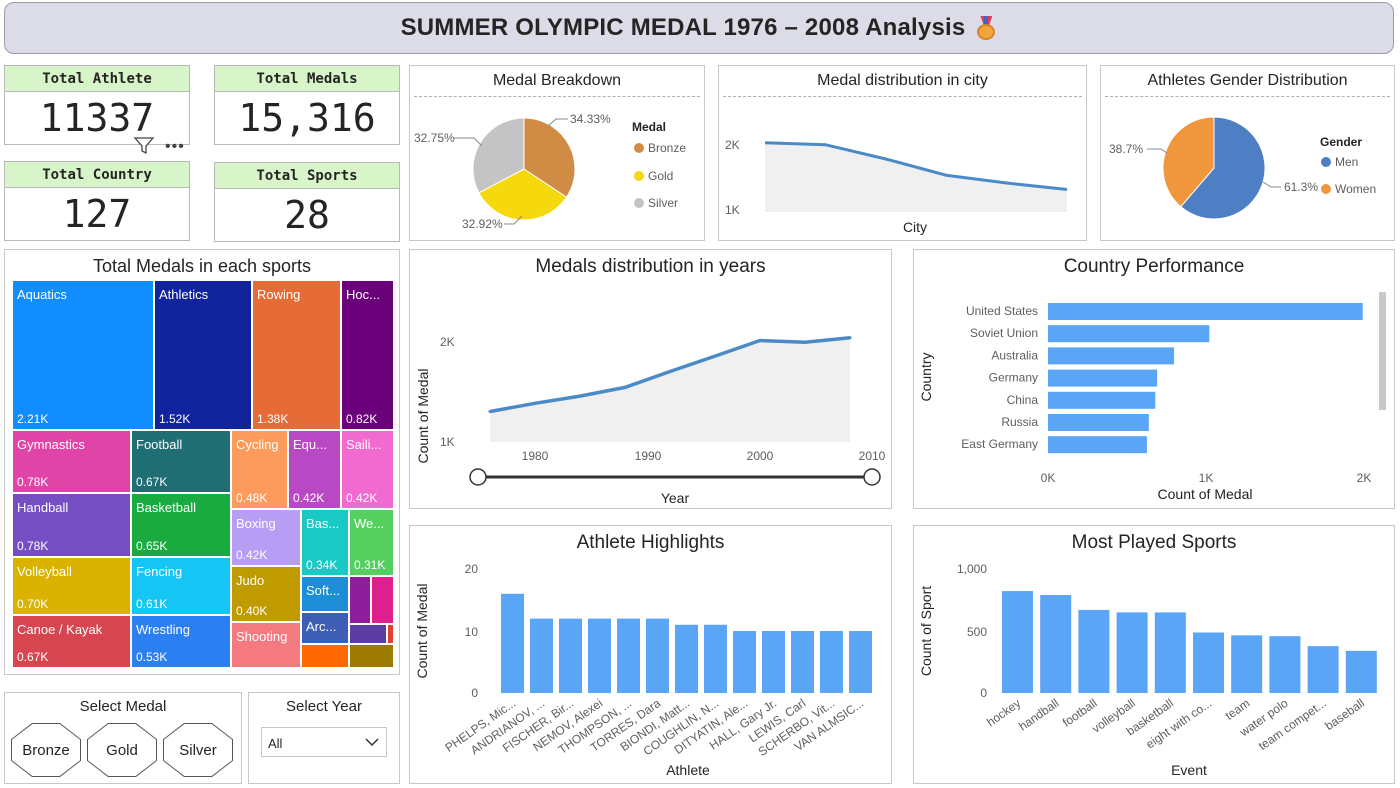  Describe the element at coordinates (175, 146) in the screenshot. I see `more-options-icon: •••` at that location.